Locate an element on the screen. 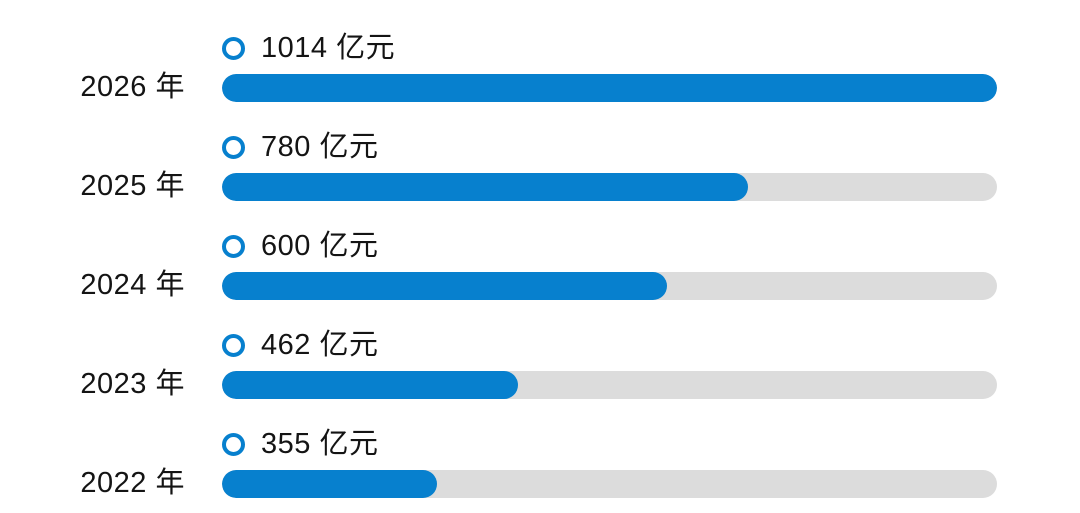  value-label: 462 亿元 is located at coordinates (320, 345).